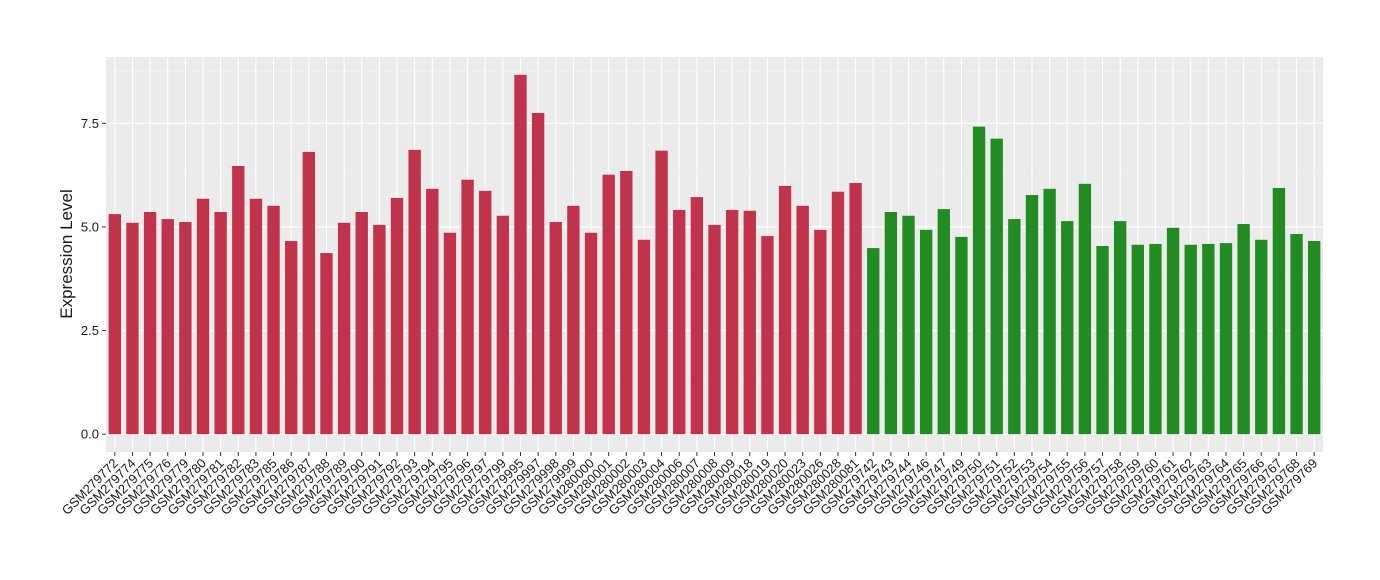 The image size is (1380, 580). I want to click on y-axis-title: Expression Level, so click(66, 253).